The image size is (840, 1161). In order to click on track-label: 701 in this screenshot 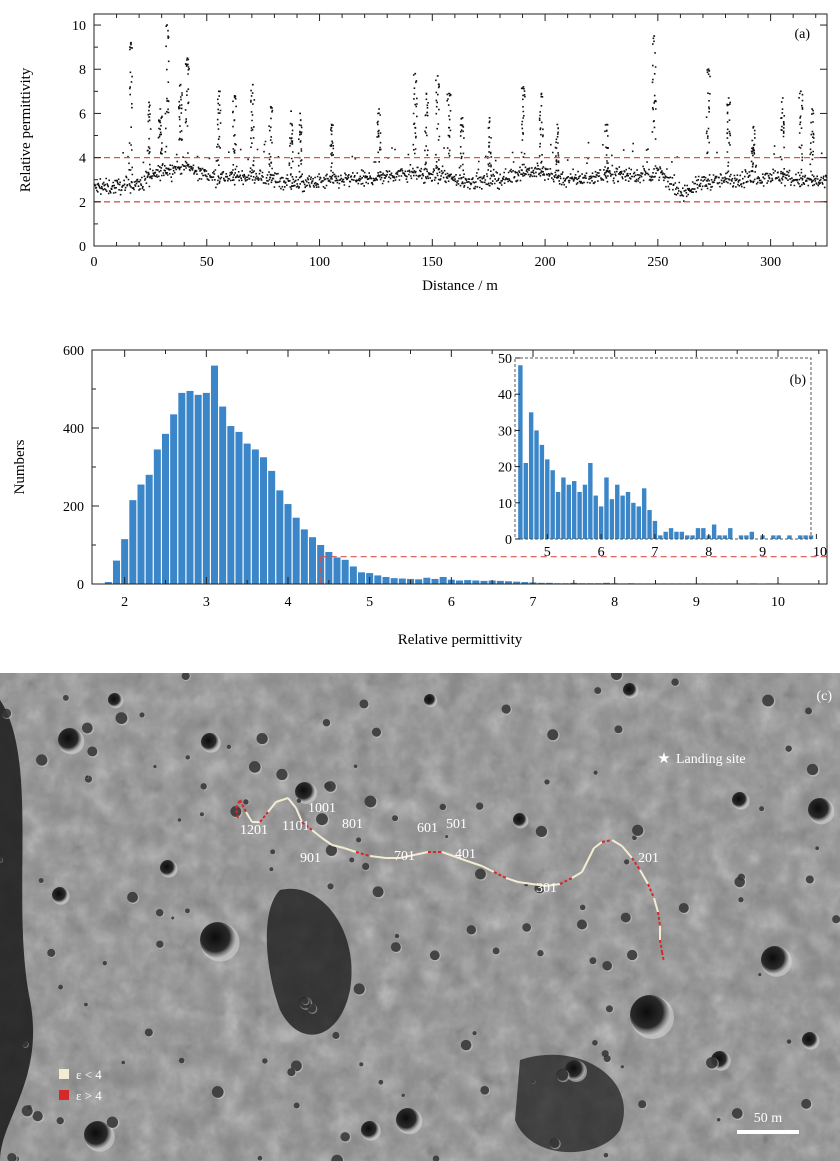, I will do `click(404, 856)`.